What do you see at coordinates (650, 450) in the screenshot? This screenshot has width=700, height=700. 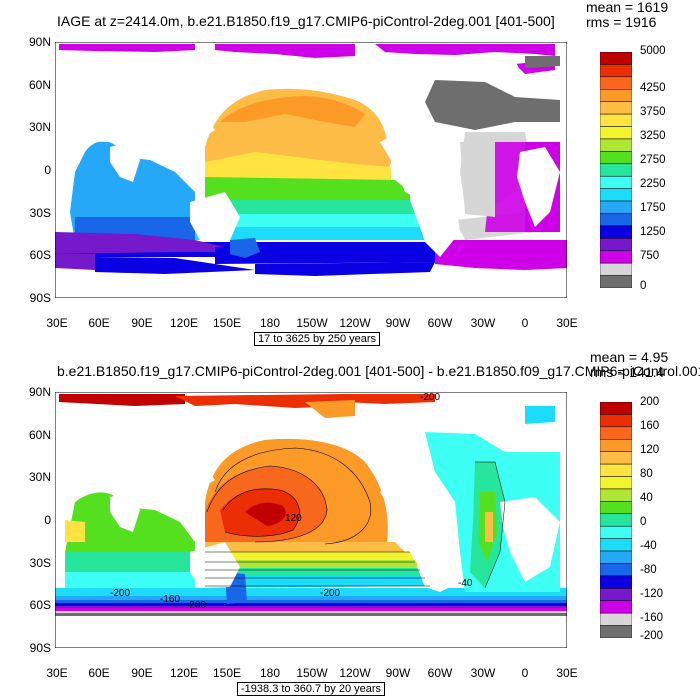 I see `cb2-label: 120` at bounding box center [650, 450].